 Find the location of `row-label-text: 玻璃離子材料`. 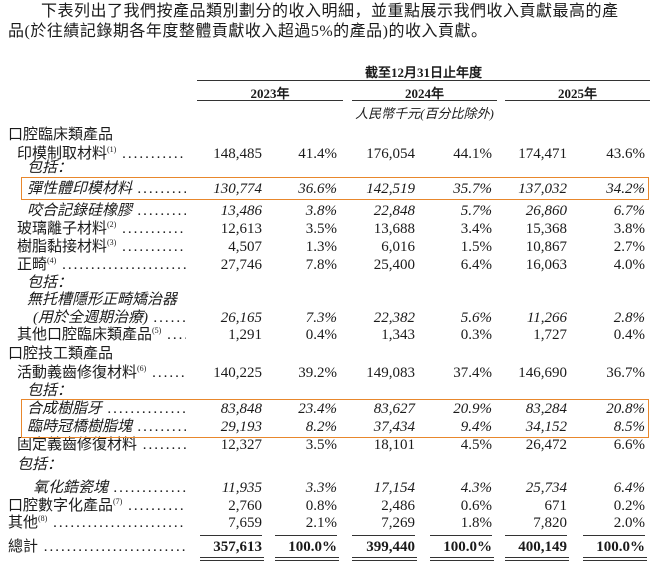

row-label-text: 玻璃離子材料 is located at coordinates (62, 229).